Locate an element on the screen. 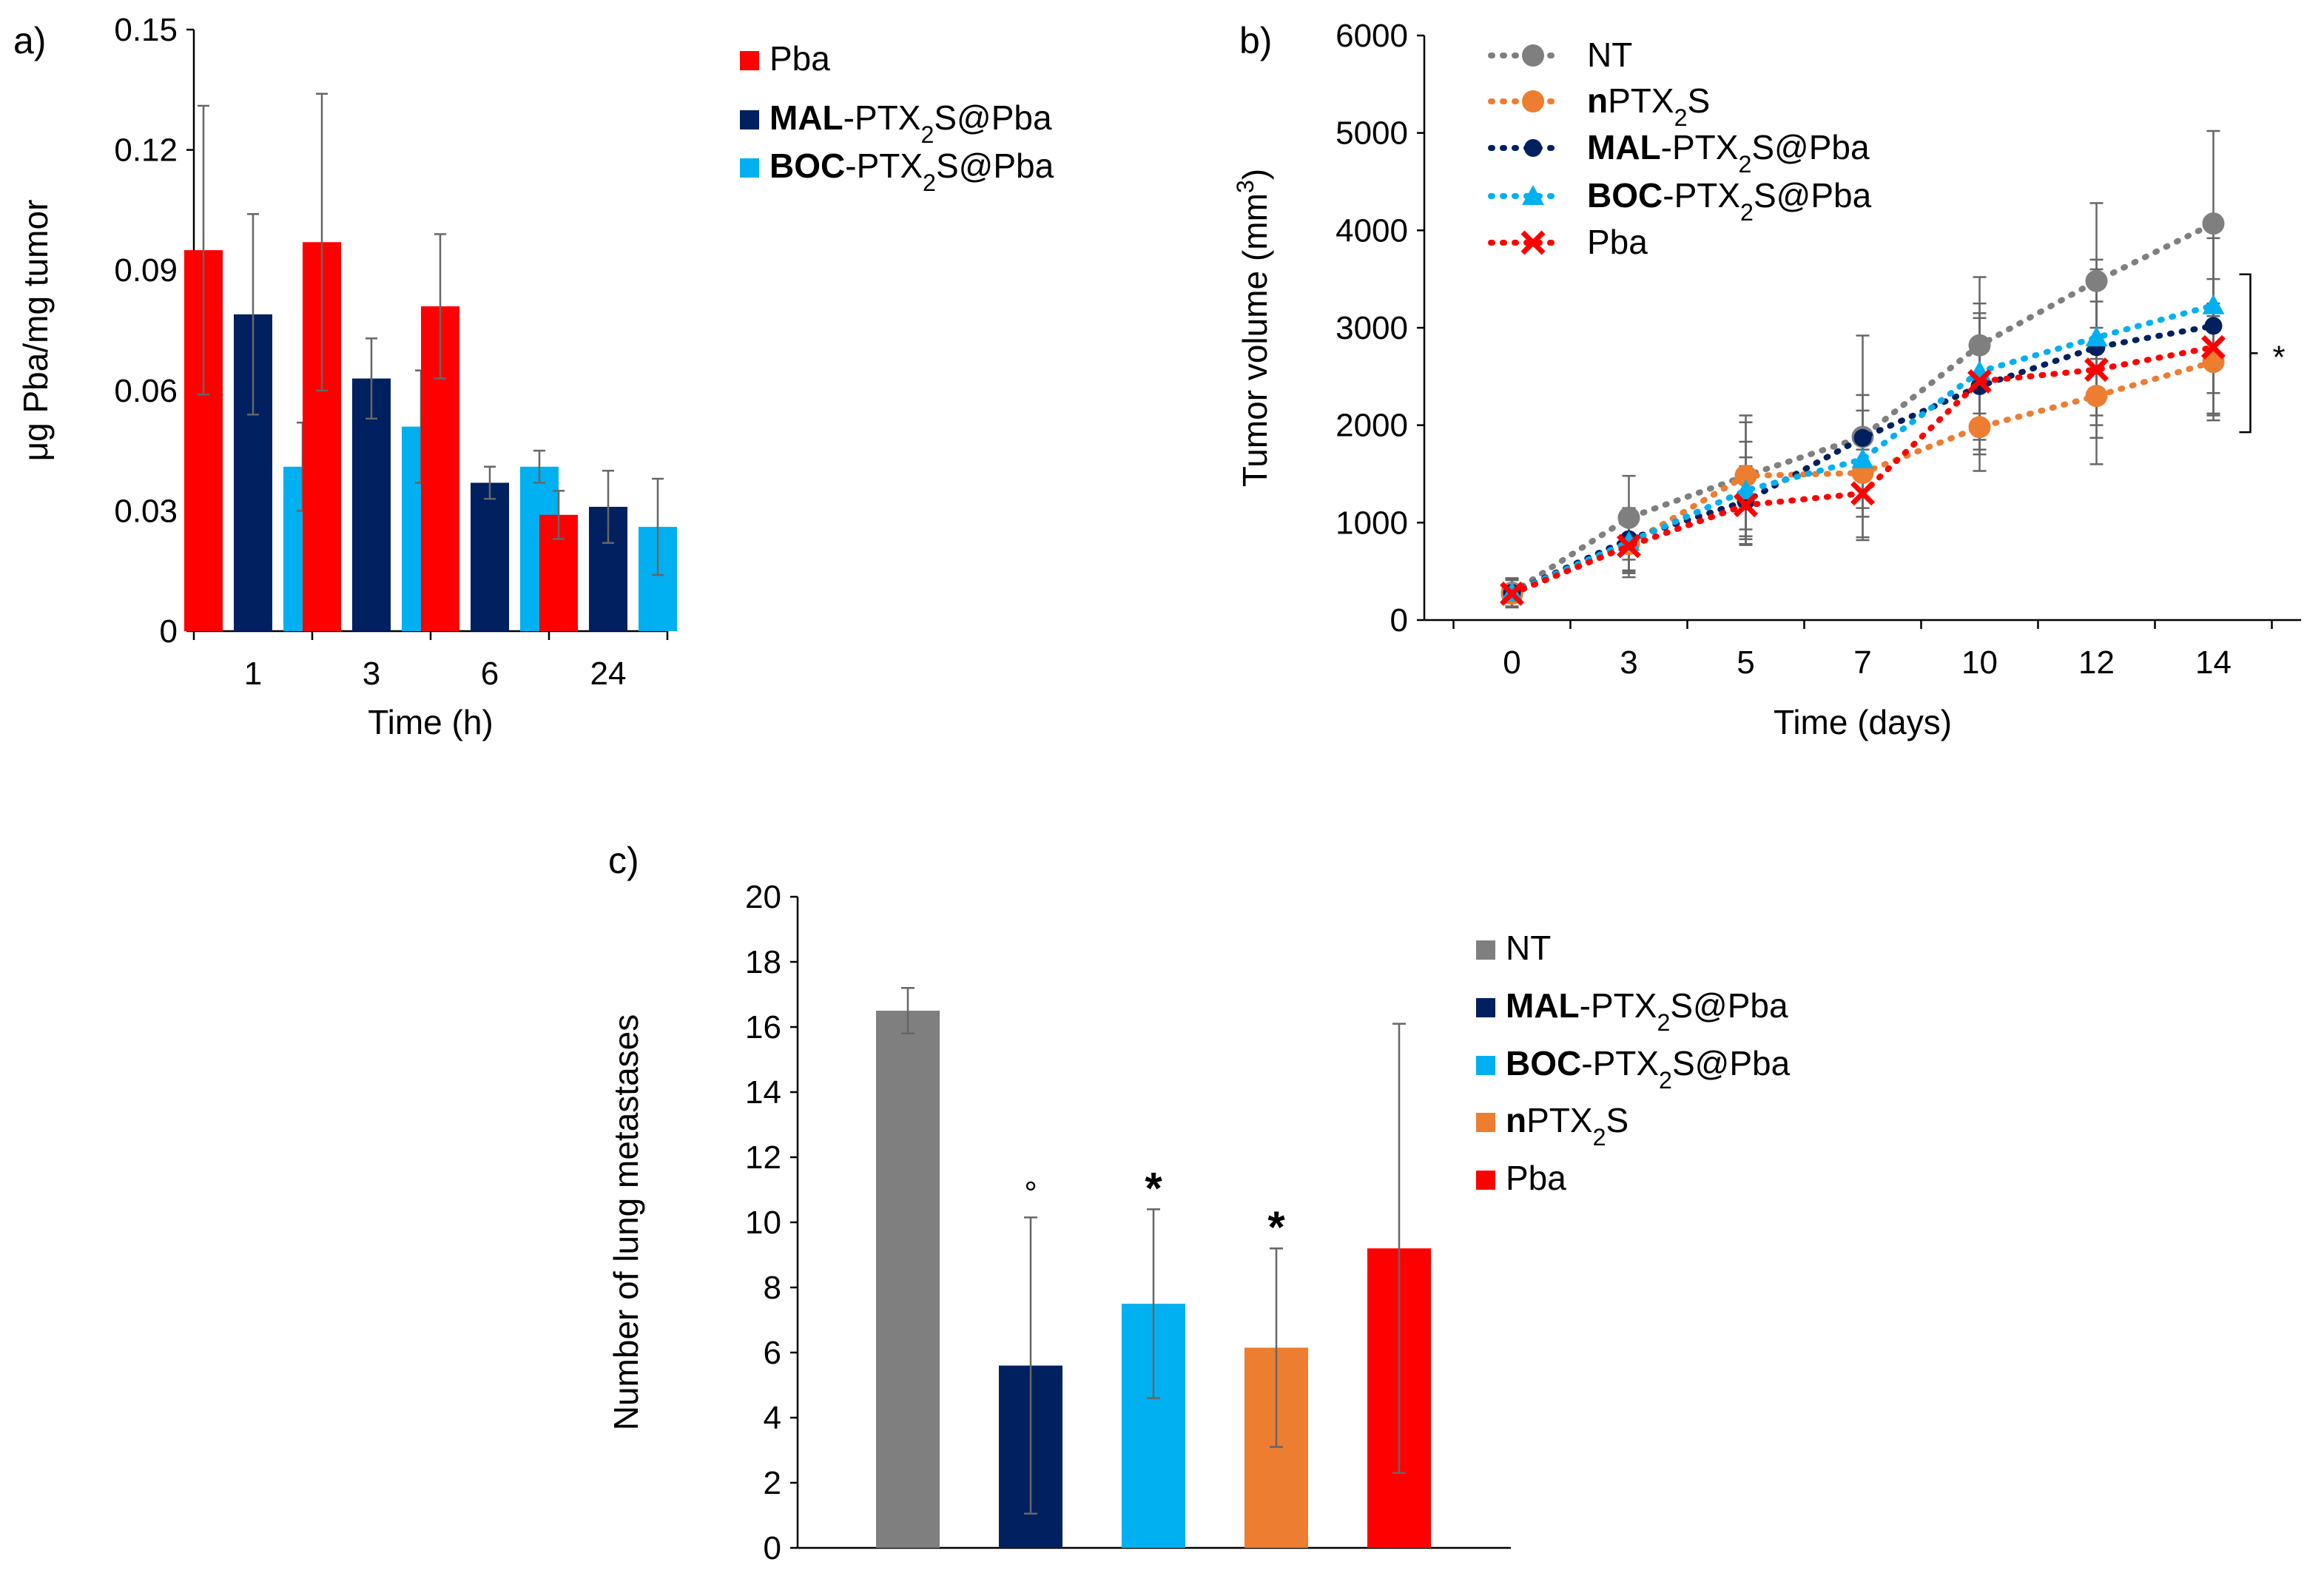  panel-a-legend-label: Pba is located at coordinates (799, 58).